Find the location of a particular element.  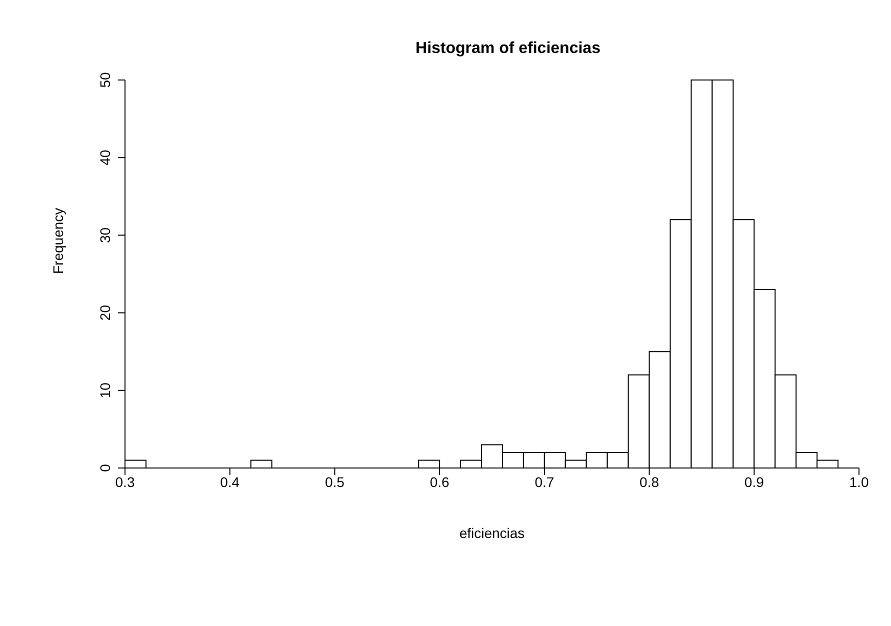

x-tick-label: 0.7 is located at coordinates (544, 482).